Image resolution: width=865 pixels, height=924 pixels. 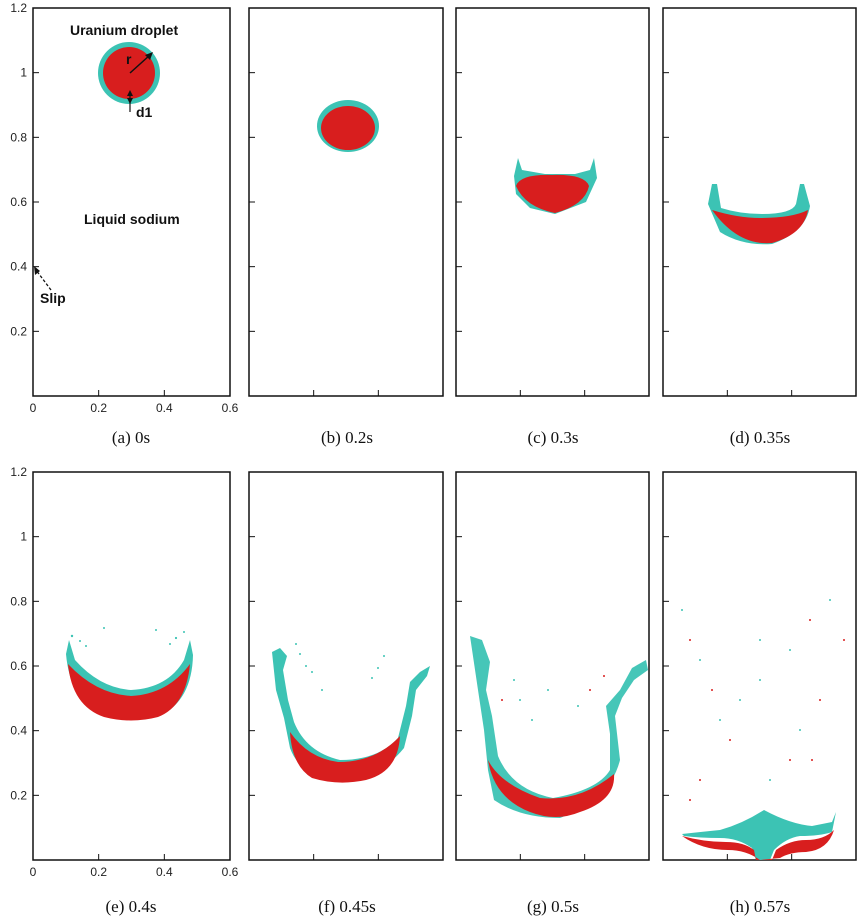 I want to click on panel-d, so click(x=759, y=202).